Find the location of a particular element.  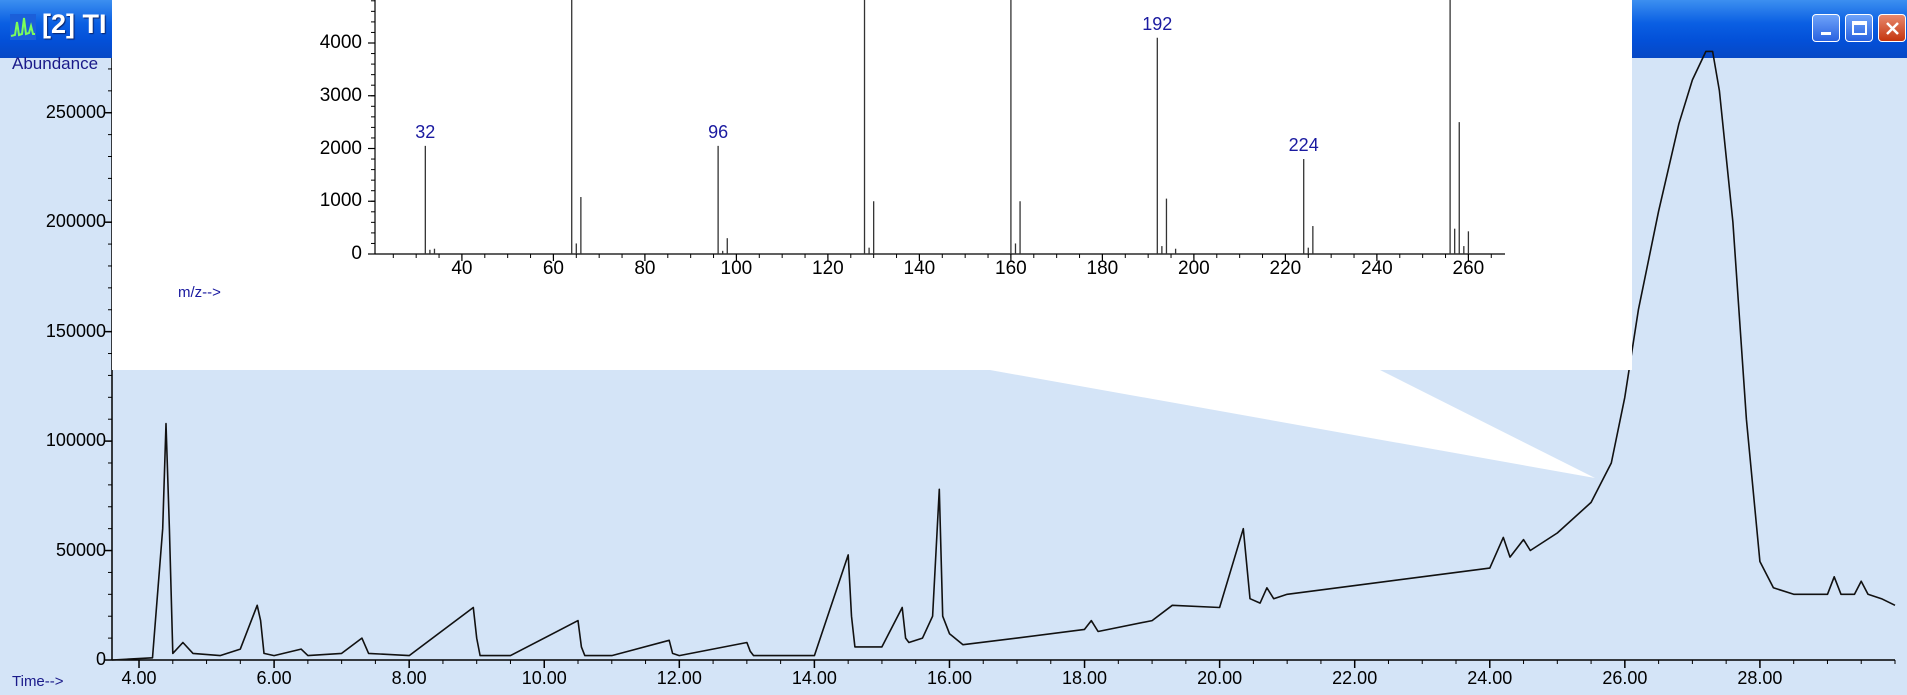

ms-x-tick-label: 140 is located at coordinates (919, 268).